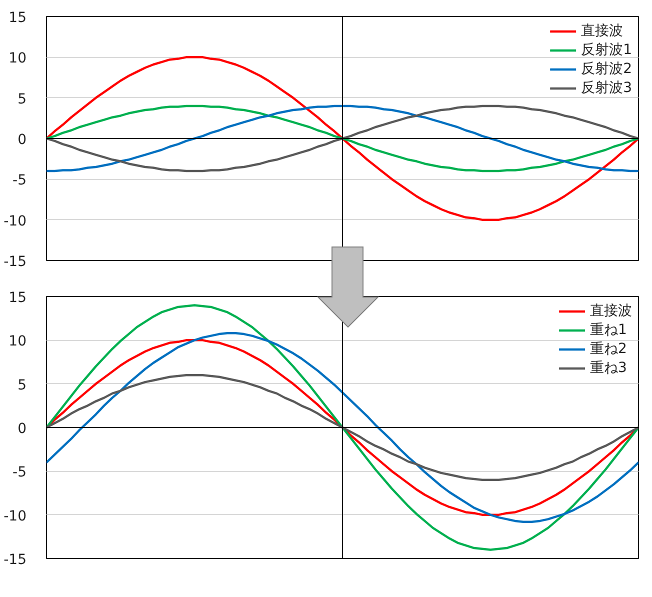 Image resolution: width=652 pixels, height=597 pixels. I want to click on legend-label: 重ね2, so click(608, 349).